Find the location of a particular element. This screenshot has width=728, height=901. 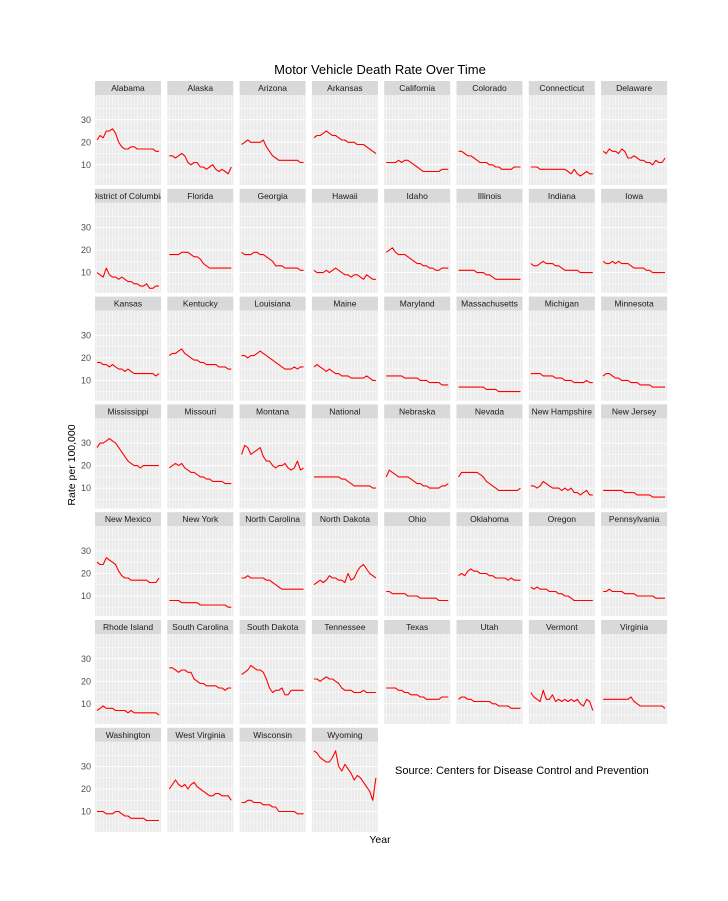

series-line-kansas is located at coordinates (128, 369).